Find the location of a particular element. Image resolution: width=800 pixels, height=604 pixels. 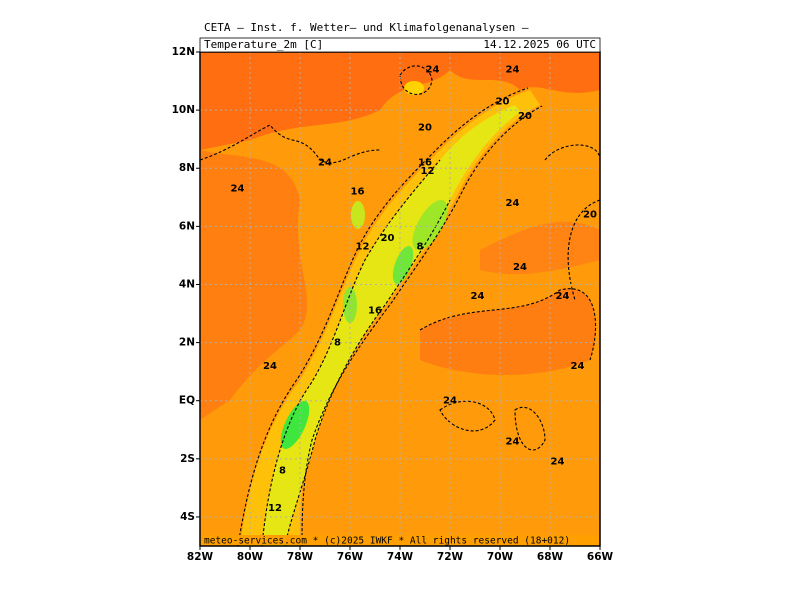

footer-box is located at coordinates (400, 540).